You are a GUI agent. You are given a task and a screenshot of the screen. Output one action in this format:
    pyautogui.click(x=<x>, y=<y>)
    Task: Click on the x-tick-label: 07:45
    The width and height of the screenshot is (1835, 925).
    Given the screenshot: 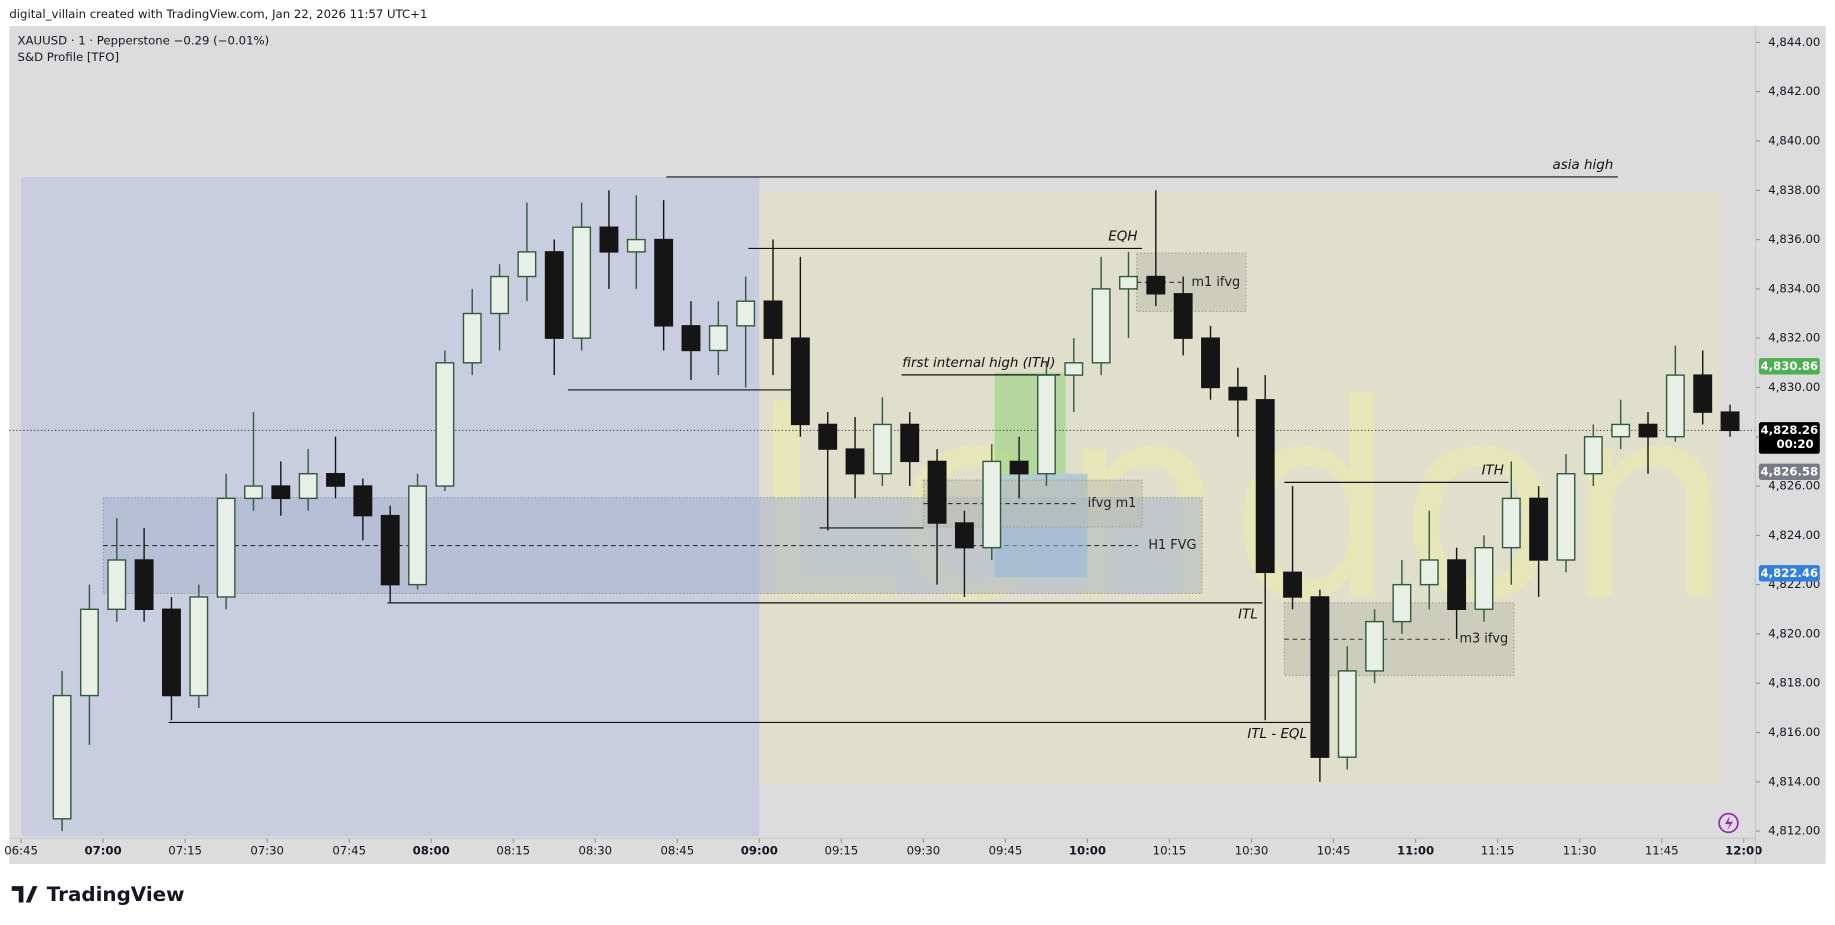 What is the action you would take?
    pyautogui.click(x=349, y=851)
    